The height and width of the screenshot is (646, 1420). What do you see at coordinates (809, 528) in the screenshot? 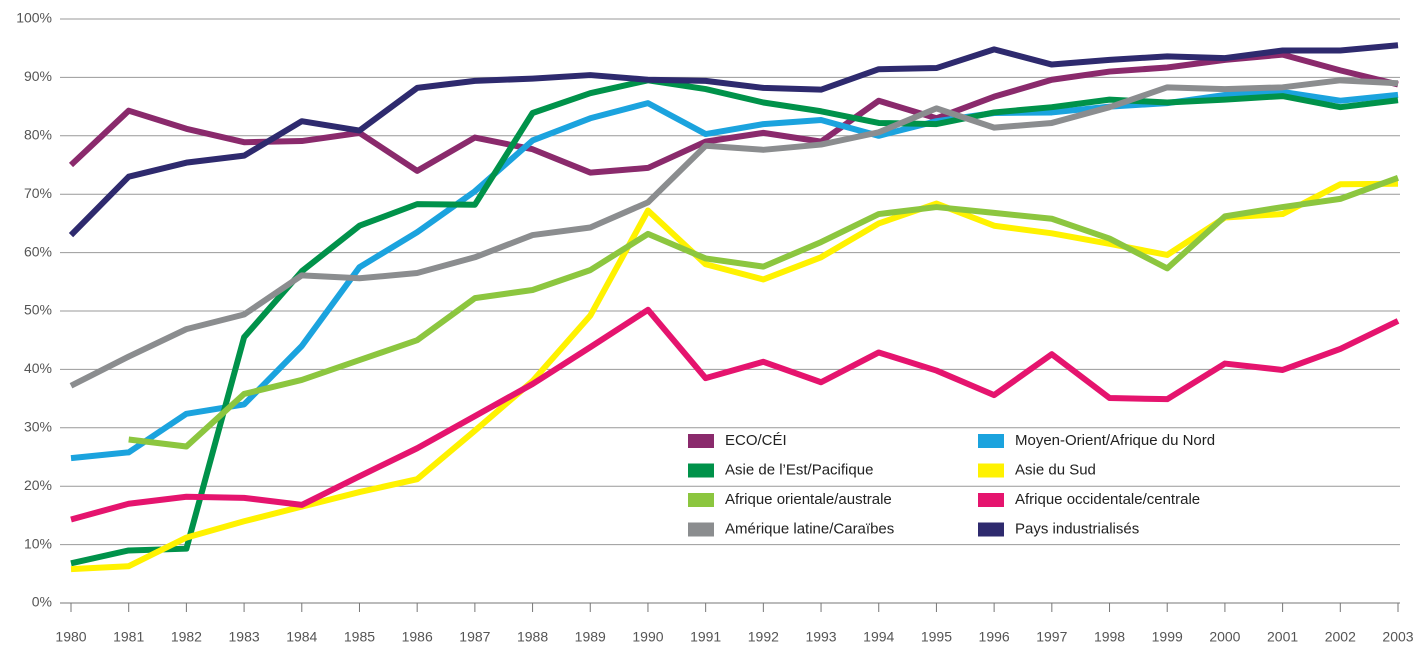
I see `legend-label: Amérique latine/Caraïbes` at bounding box center [809, 528].